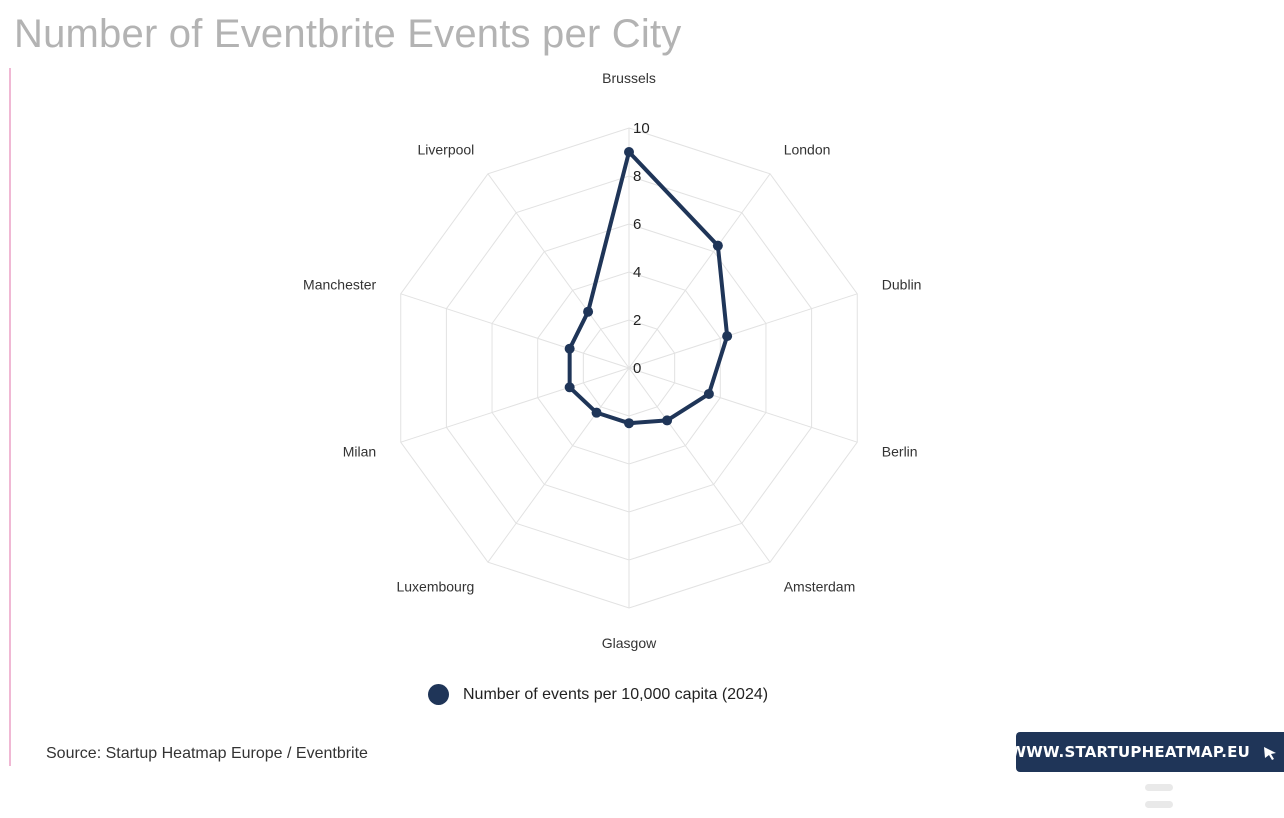 The height and width of the screenshot is (818, 1284). Describe the element at coordinates (637, 224) in the screenshot. I see `tick-label: 6` at that location.